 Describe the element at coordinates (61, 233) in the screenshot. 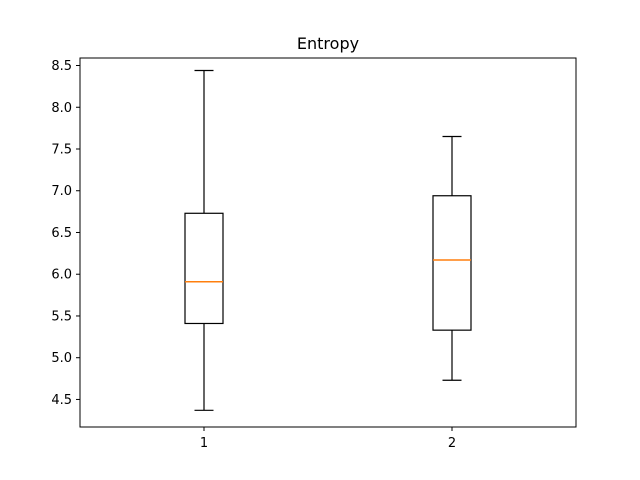

I see `y-tick-label-4: 6.5` at that location.